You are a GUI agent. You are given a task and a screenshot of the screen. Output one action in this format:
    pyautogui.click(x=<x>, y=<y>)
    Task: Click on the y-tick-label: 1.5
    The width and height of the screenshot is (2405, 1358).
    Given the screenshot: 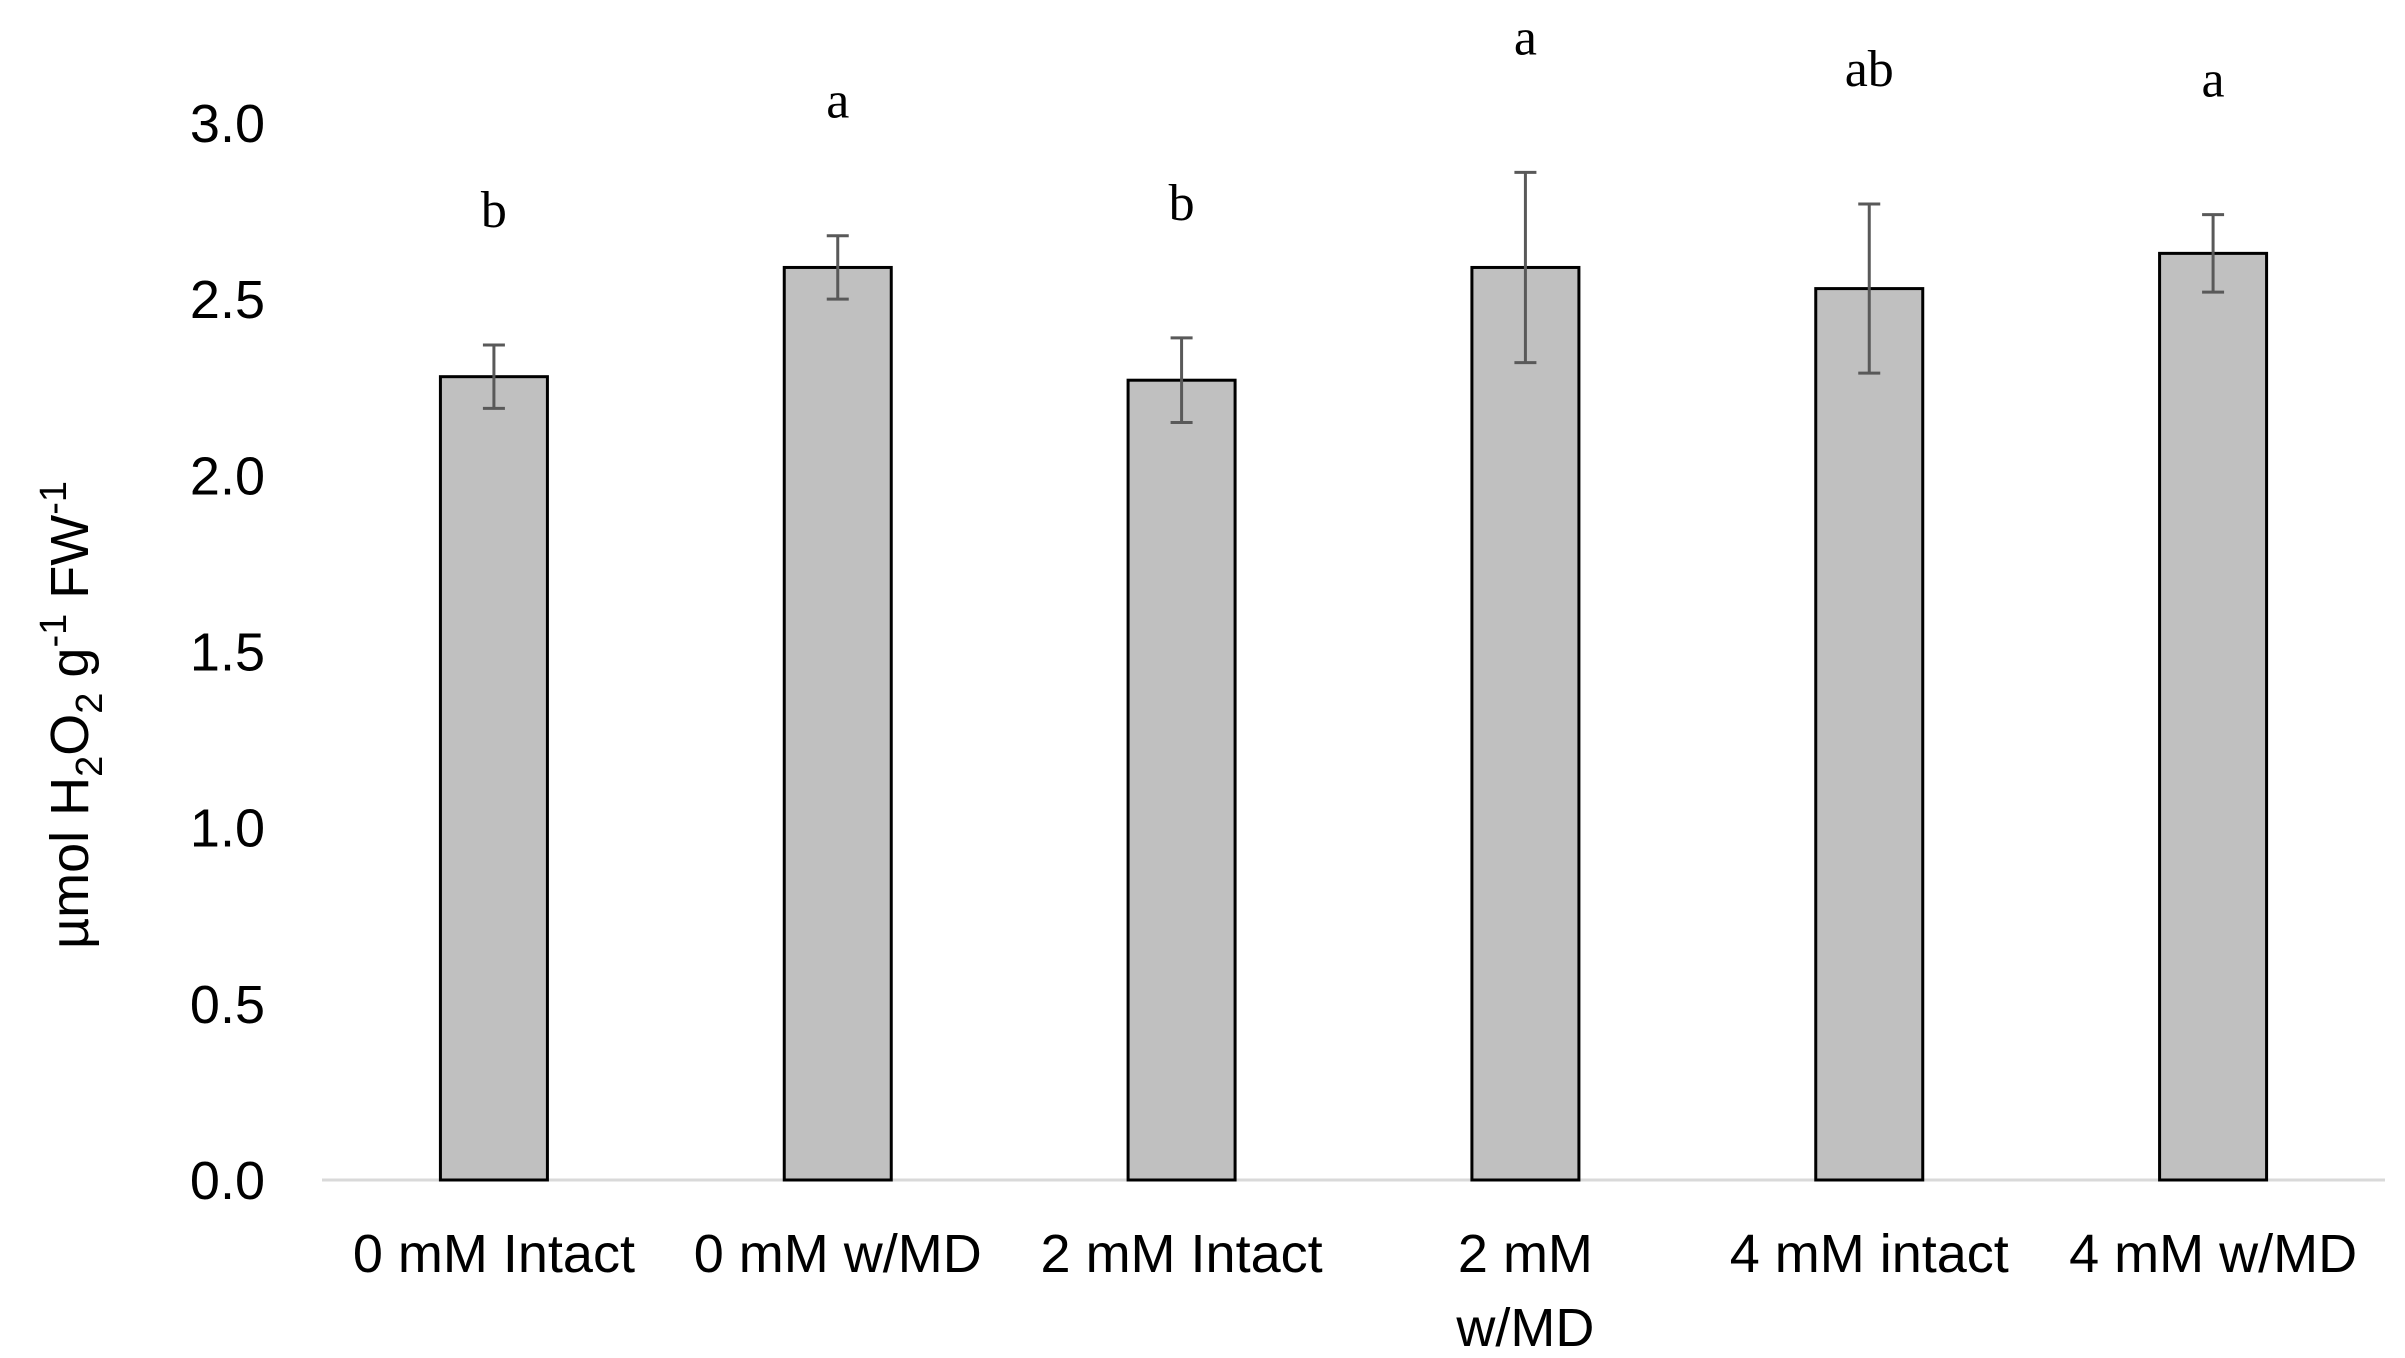 What is the action you would take?
    pyautogui.click(x=227, y=653)
    